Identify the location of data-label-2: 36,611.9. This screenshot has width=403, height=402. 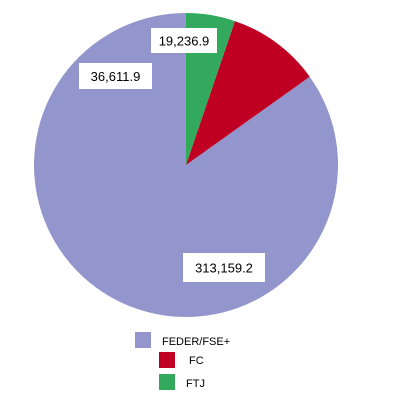
(116, 76).